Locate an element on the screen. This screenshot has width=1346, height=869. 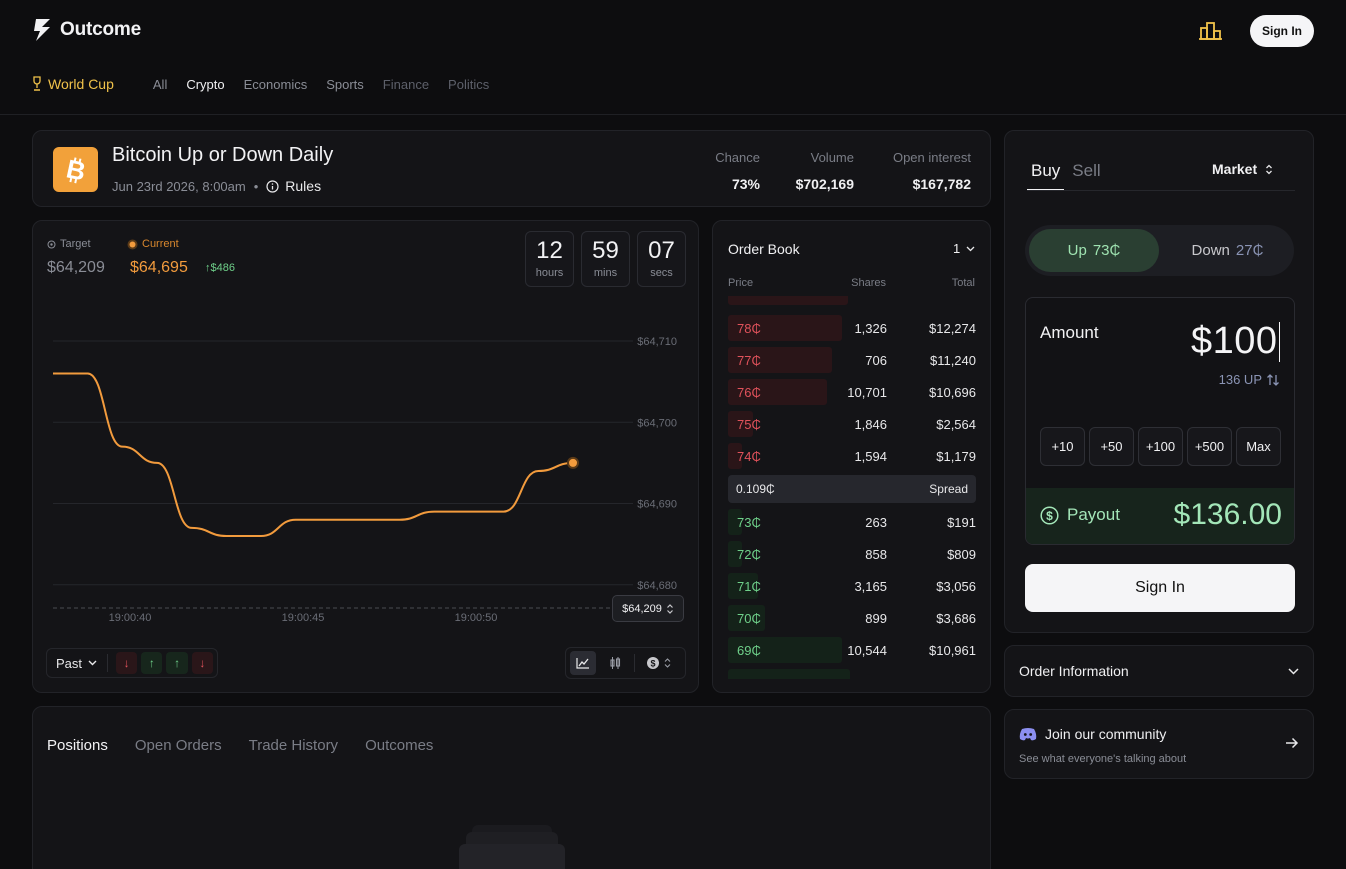
row-price: 75₵ is located at coordinates (749, 424).